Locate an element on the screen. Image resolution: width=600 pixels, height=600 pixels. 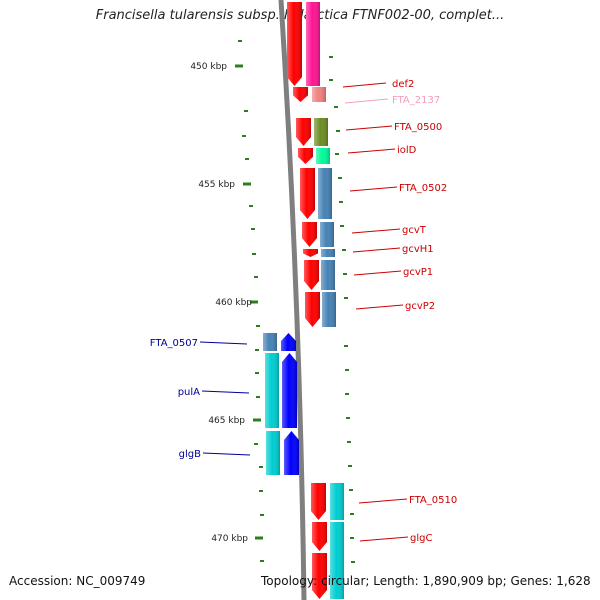
gene-label-FTA_2137: FTA_2137 is located at coordinates (416, 100).